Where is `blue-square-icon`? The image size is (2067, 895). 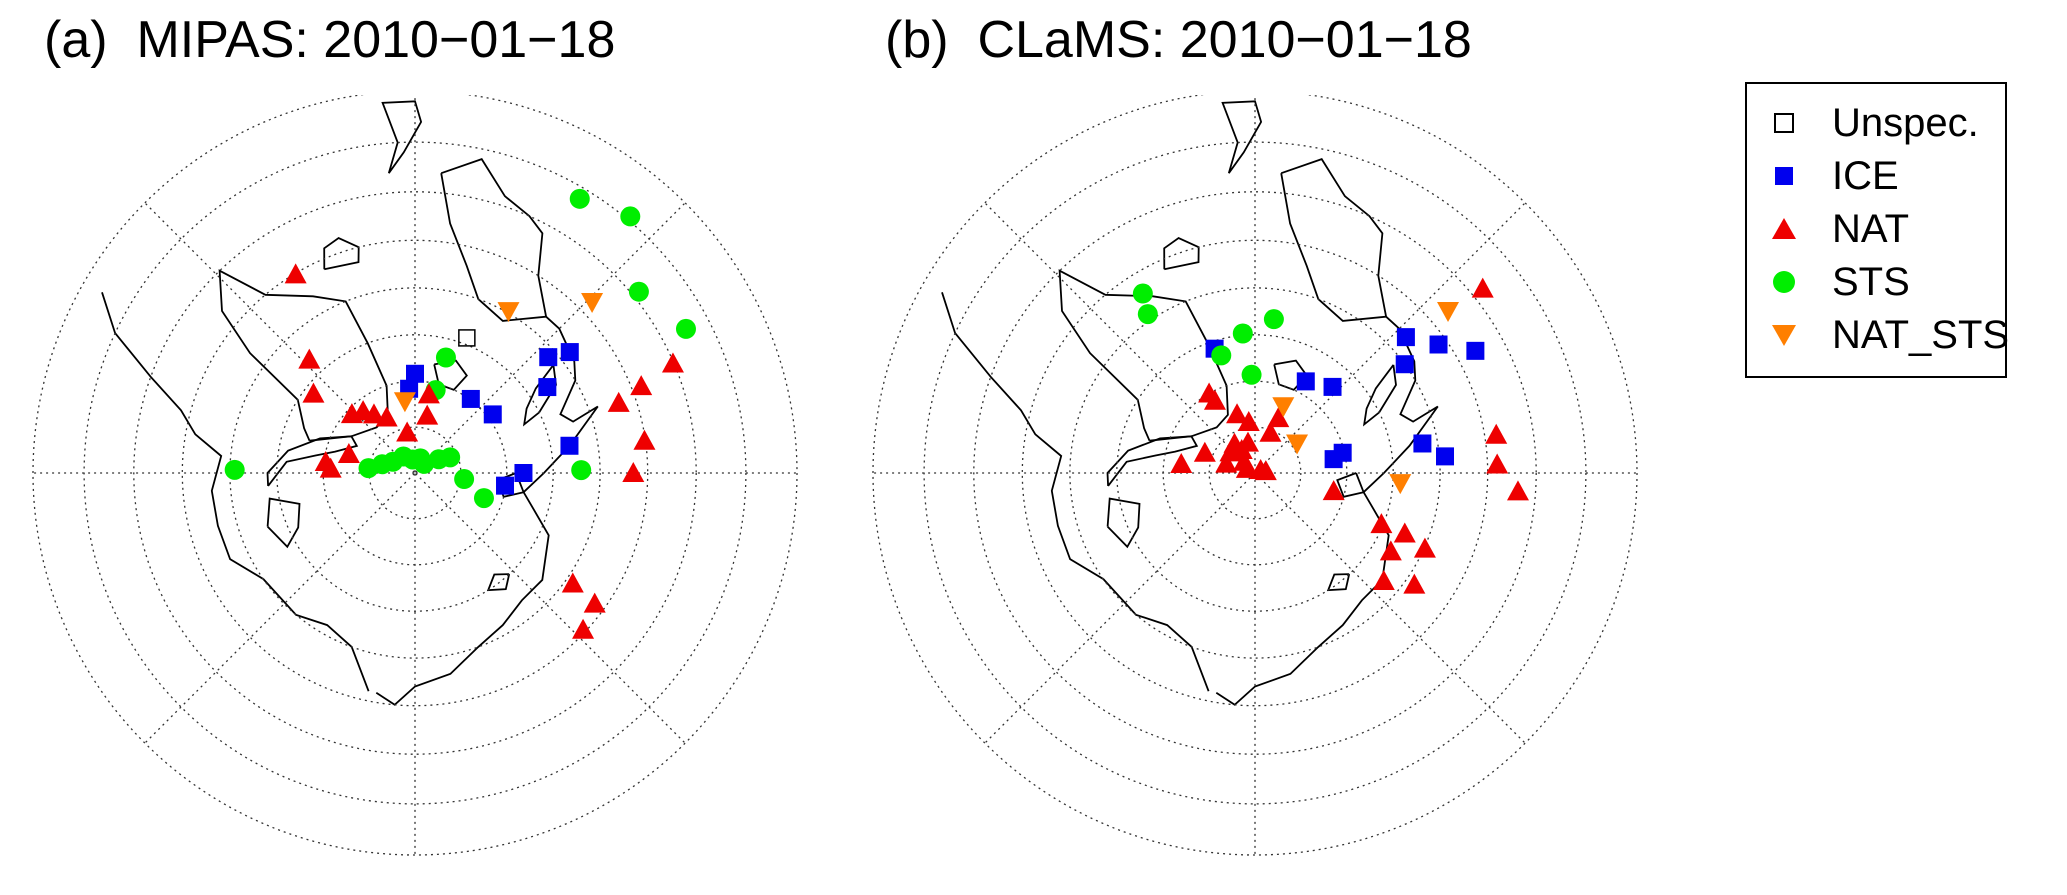 blue-square-icon is located at coordinates (1784, 176).